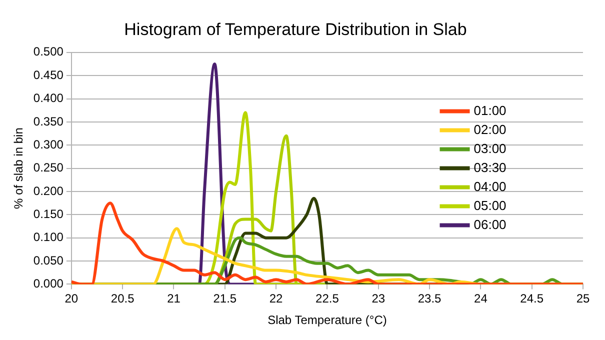  Describe the element at coordinates (71, 299) in the screenshot. I see `x-tick-label: 20` at that location.